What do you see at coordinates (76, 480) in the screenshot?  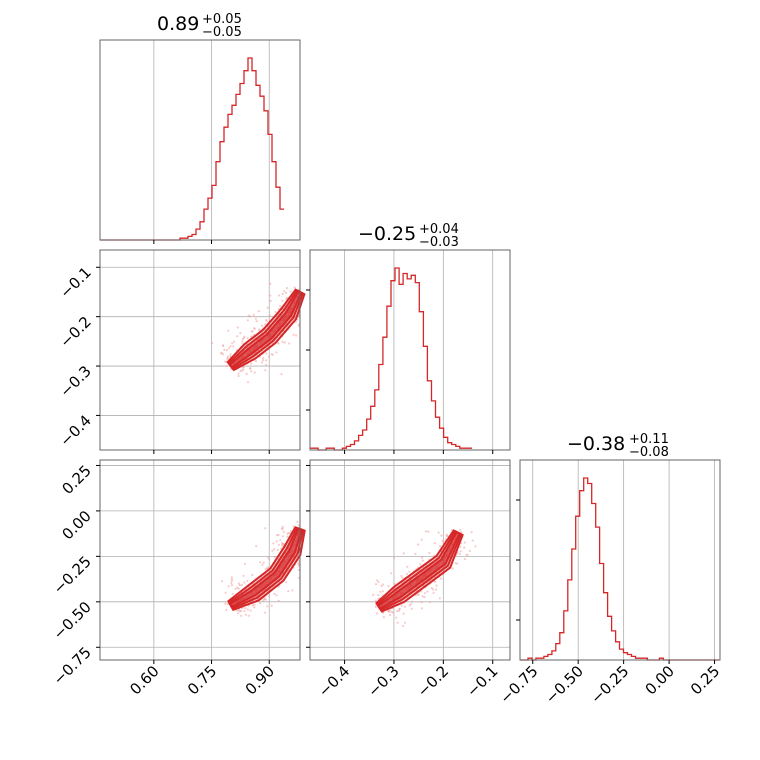 I see `y-tick-label: 0.25` at bounding box center [76, 480].